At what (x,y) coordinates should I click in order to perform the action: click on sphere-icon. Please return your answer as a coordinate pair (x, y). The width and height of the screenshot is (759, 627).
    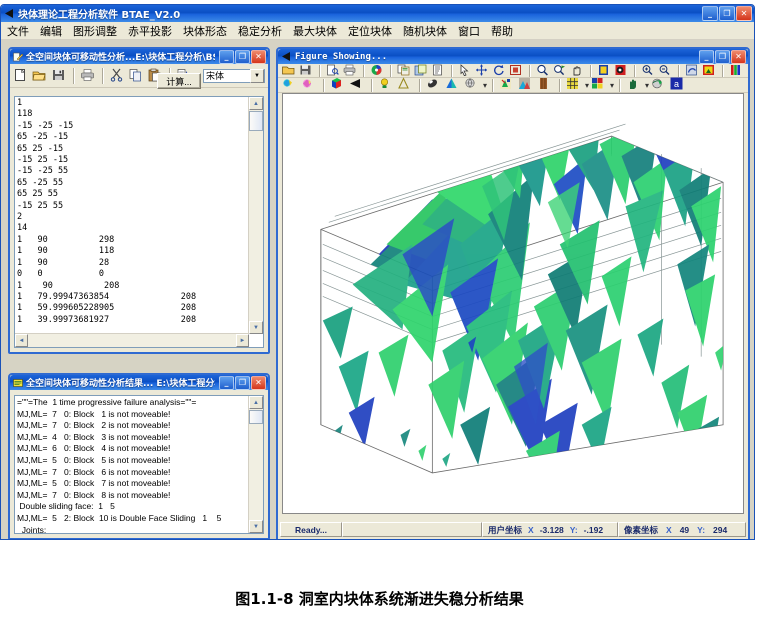
    Looking at the image, I should click on (659, 85).